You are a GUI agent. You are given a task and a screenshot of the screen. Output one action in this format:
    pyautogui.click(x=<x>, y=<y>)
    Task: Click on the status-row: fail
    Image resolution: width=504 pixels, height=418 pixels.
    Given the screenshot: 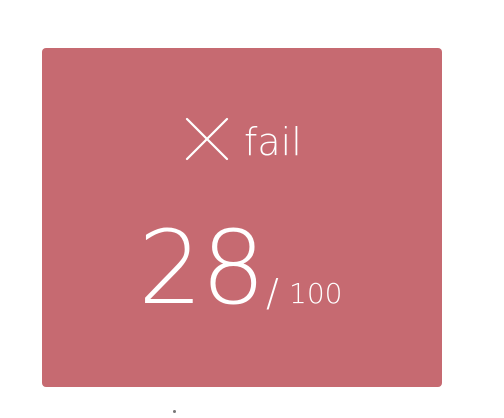 What is the action you would take?
    pyautogui.click(x=242, y=139)
    